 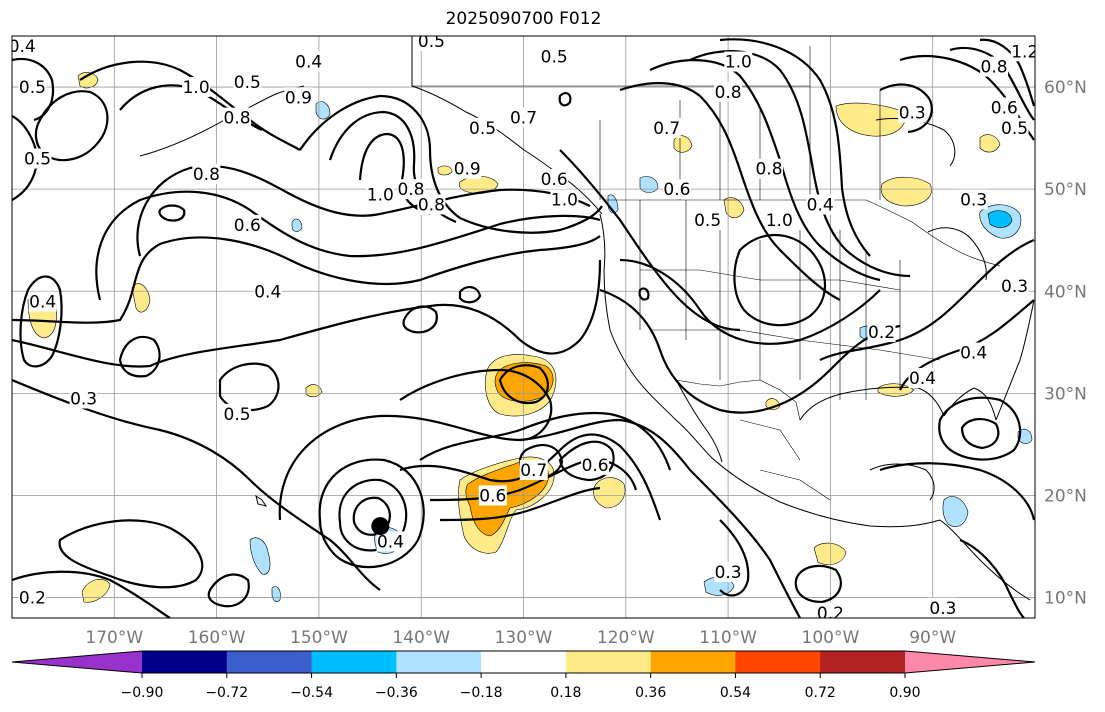 I want to click on colorbar-tick-label: 0.18, so click(x=565, y=693).